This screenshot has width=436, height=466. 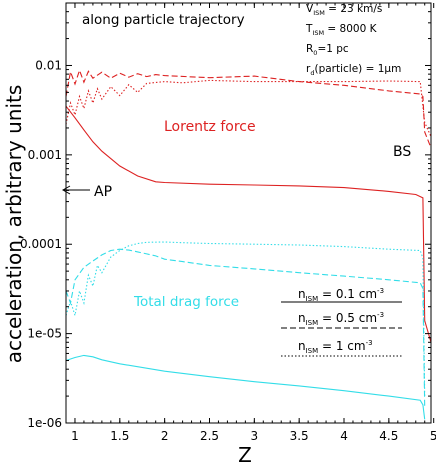 What do you see at coordinates (245, 387) in the screenshot?
I see `drag-solid-line` at bounding box center [245, 387].